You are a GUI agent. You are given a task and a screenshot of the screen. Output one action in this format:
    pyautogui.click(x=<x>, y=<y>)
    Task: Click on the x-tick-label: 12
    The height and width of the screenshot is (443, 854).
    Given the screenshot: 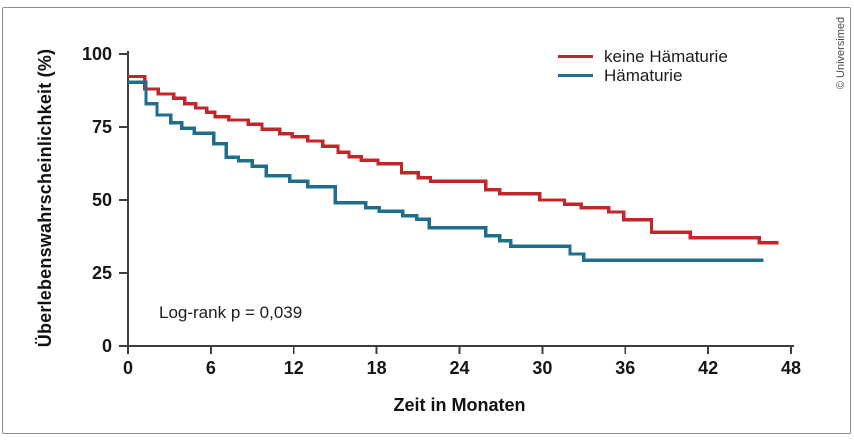 What is the action you would take?
    pyautogui.click(x=294, y=368)
    